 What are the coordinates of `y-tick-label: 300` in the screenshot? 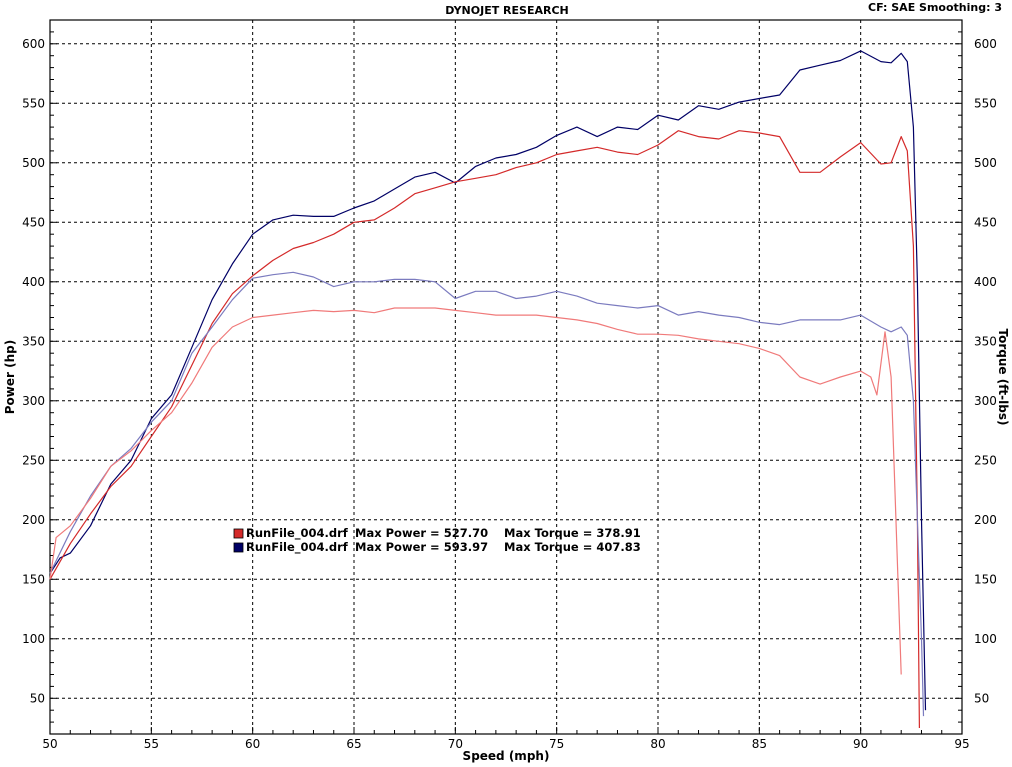 It's located at (33, 401).